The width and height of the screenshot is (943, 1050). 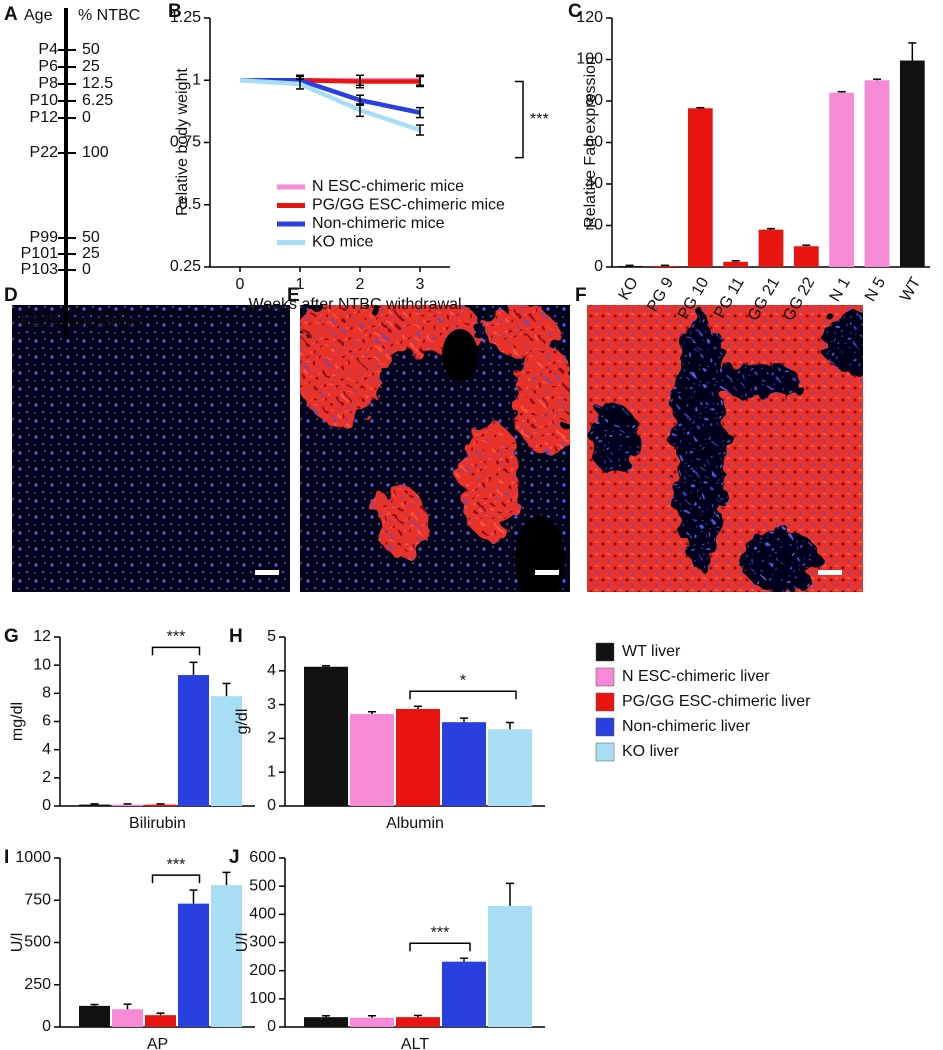 I want to click on y-tick-label: 1000, so click(x=33, y=857).